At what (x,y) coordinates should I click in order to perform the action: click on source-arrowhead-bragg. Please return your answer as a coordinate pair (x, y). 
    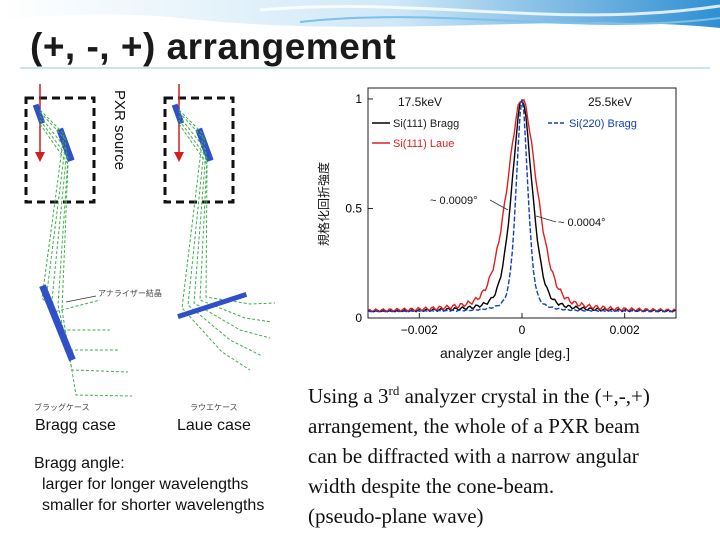
    Looking at the image, I should click on (40, 157).